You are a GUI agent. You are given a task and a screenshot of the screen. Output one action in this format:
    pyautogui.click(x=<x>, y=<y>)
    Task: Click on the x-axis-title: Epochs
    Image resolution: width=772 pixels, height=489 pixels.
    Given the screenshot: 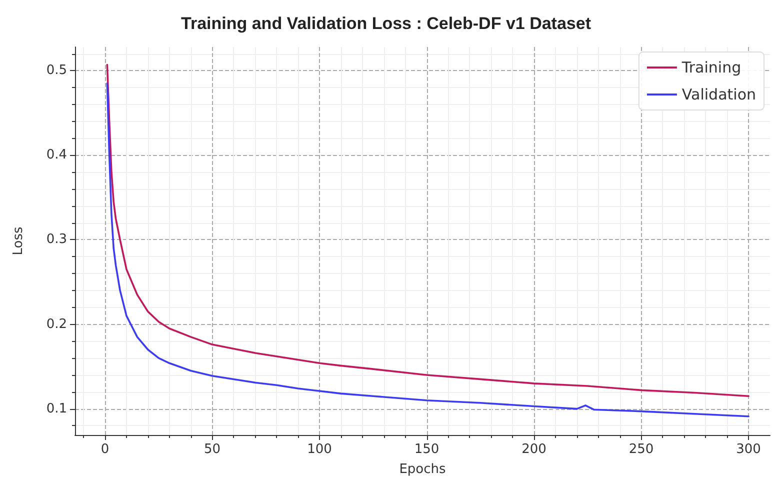 What is the action you would take?
    pyautogui.click(x=422, y=469)
    